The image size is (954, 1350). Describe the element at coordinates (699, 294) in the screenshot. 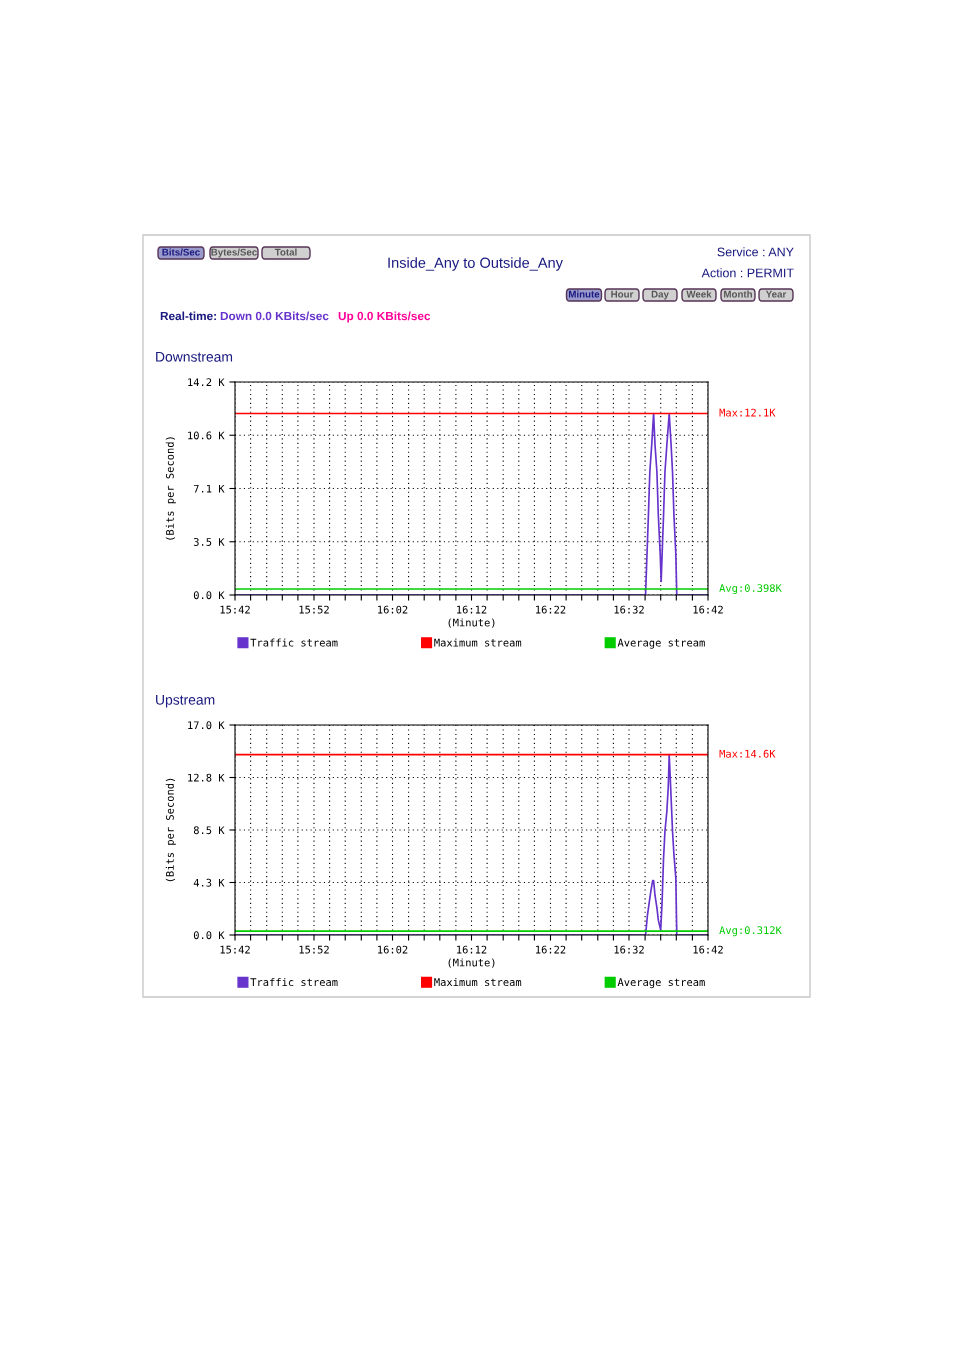

I see `text: Week` at that location.